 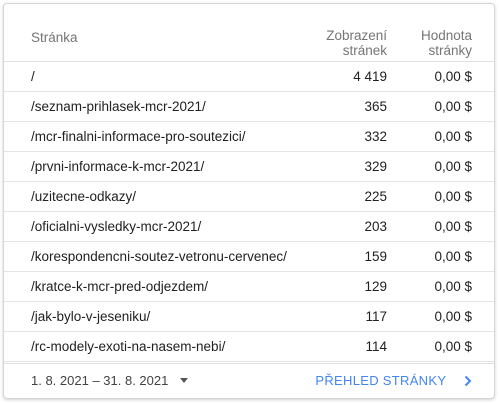 I want to click on row-page-path: /kratce-k-mcr-pred-odjezdem/, so click(x=120, y=286).